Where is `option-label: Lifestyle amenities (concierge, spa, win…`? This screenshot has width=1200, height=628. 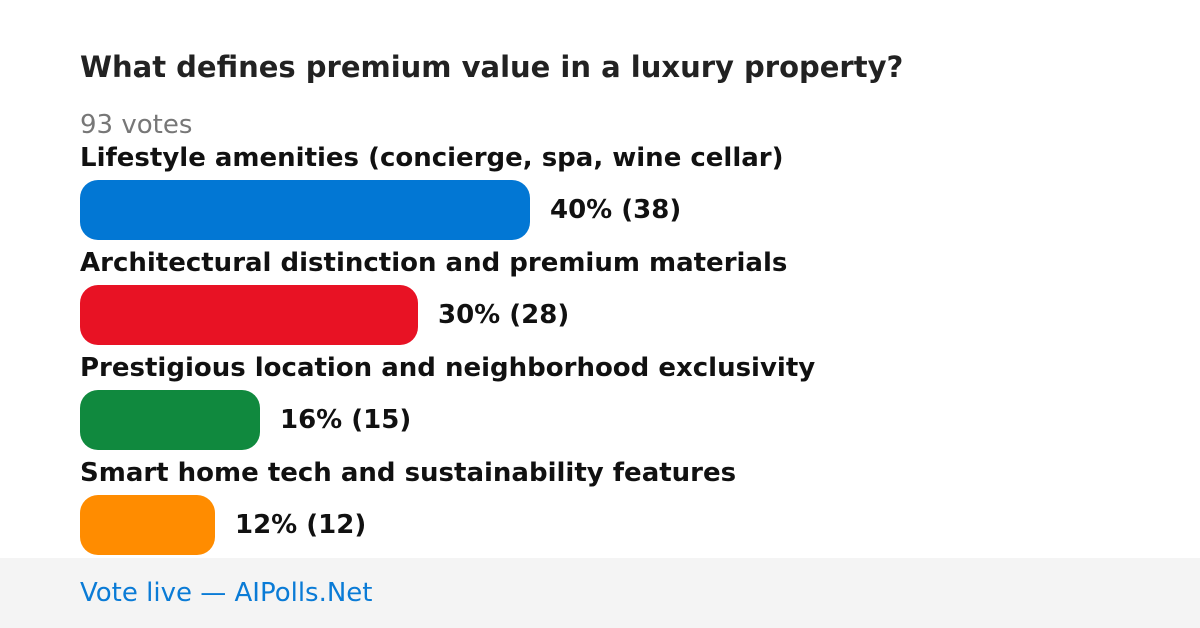
option-label: Lifestyle amenities (concierge, spa, win… is located at coordinates (432, 158).